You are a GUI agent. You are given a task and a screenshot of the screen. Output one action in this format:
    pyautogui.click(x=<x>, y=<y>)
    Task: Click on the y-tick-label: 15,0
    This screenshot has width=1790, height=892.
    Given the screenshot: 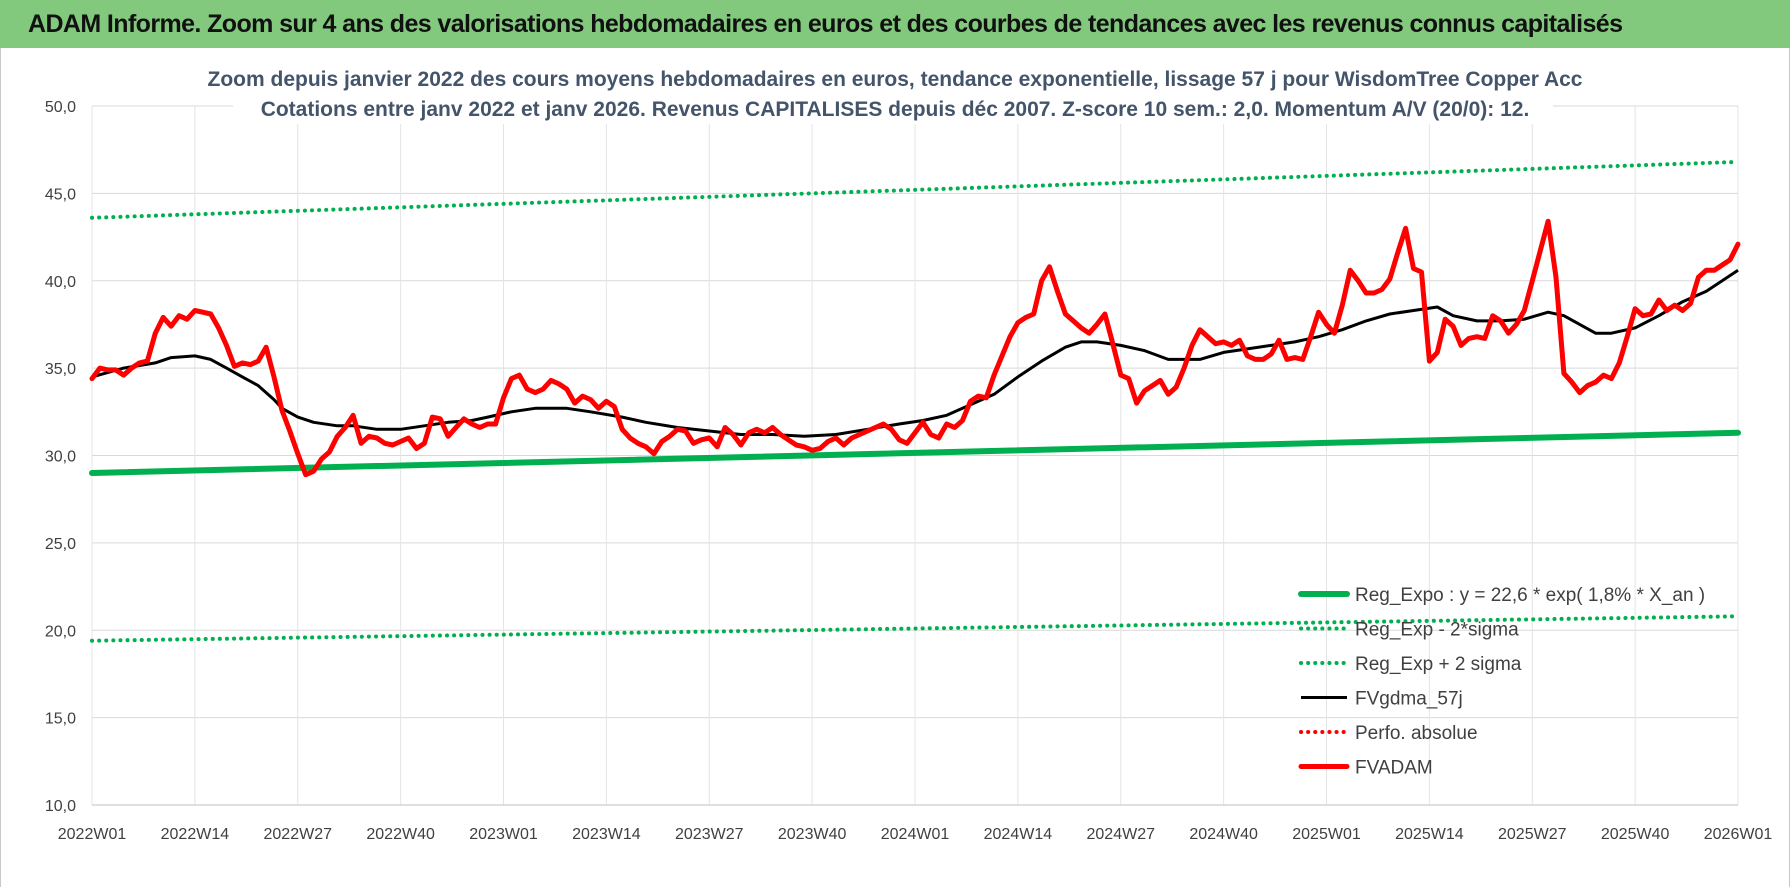 What is the action you would take?
    pyautogui.click(x=60, y=719)
    